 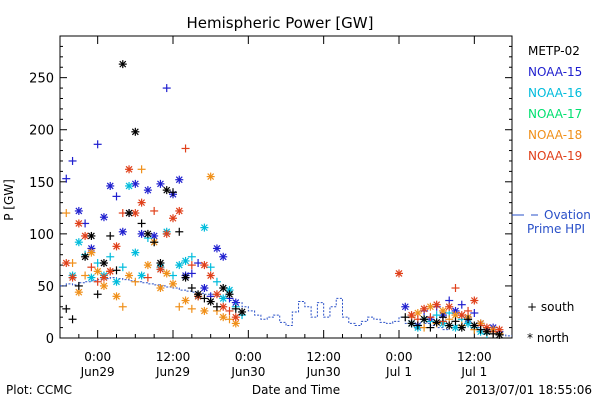 I want to click on x-tick-time: 0:00, so click(x=399, y=357).